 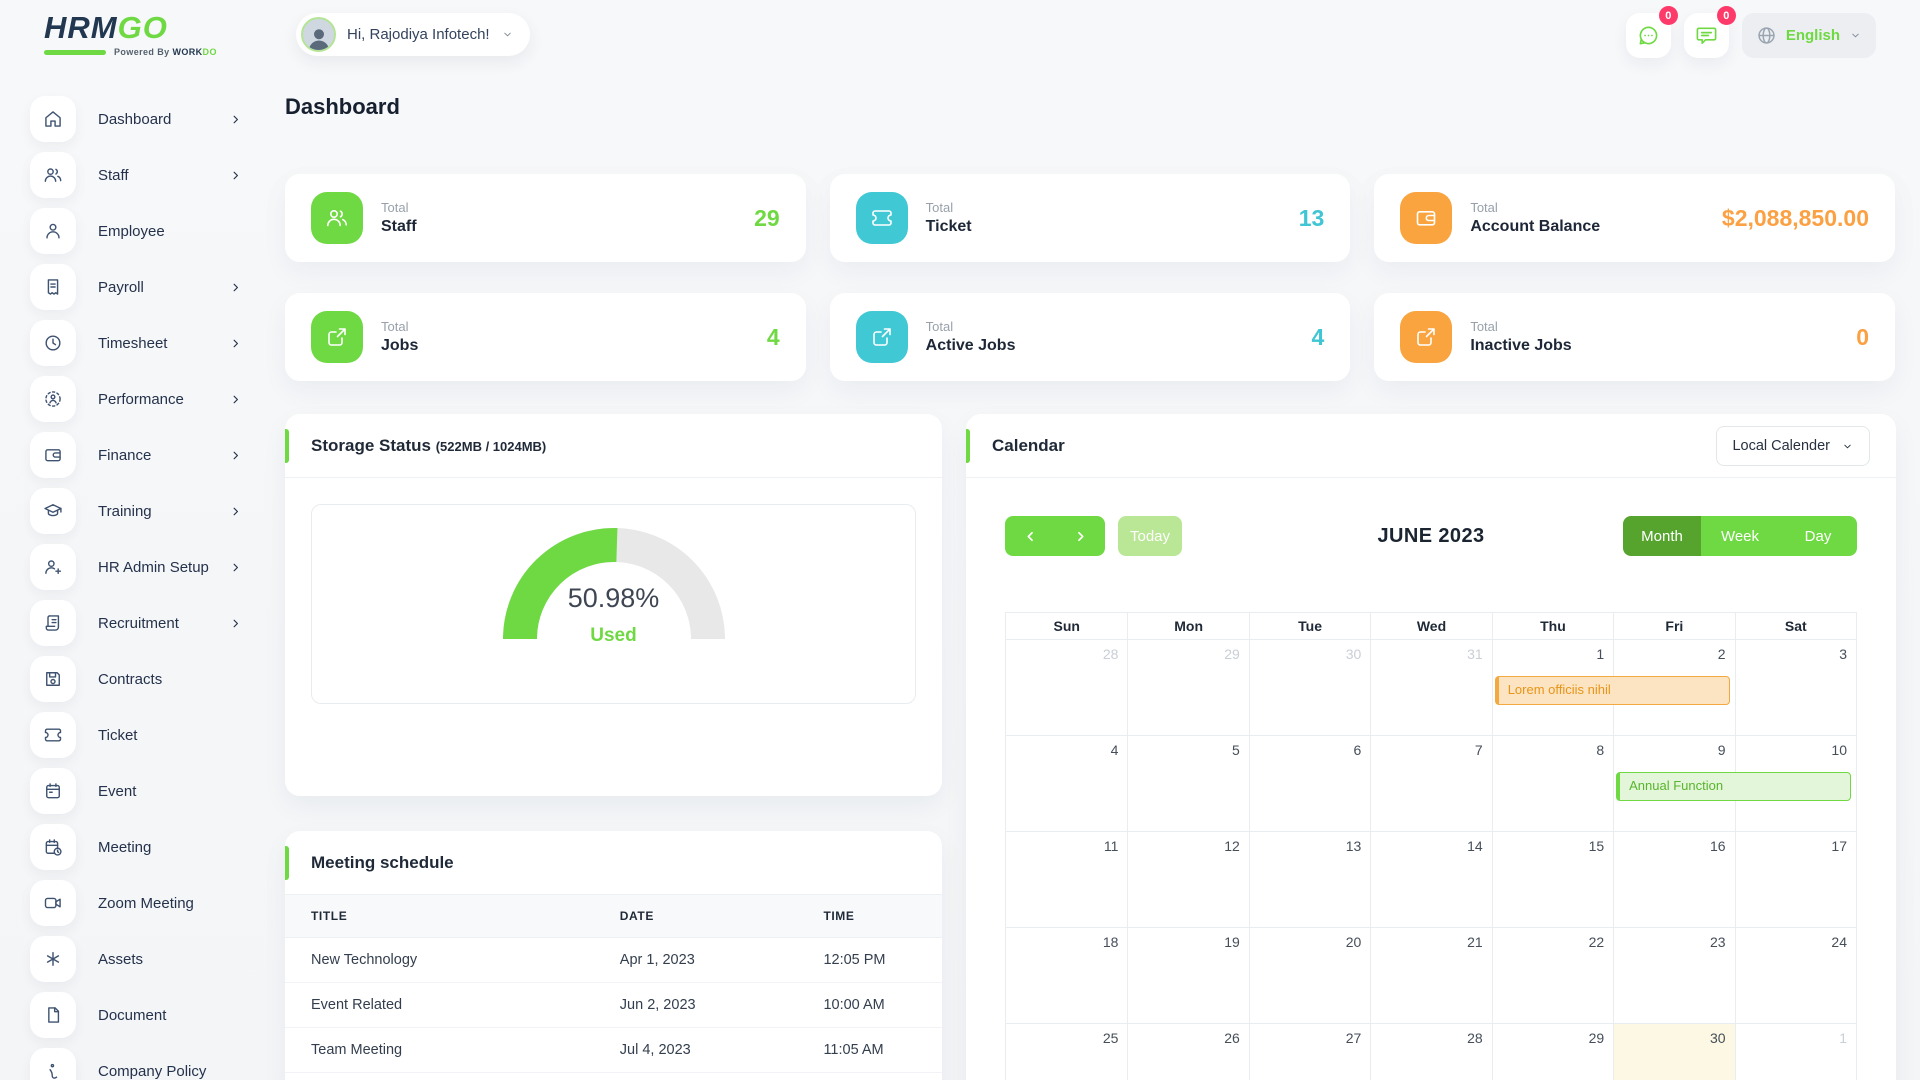 I want to click on calendar-view-month: Month, so click(x=1662, y=536).